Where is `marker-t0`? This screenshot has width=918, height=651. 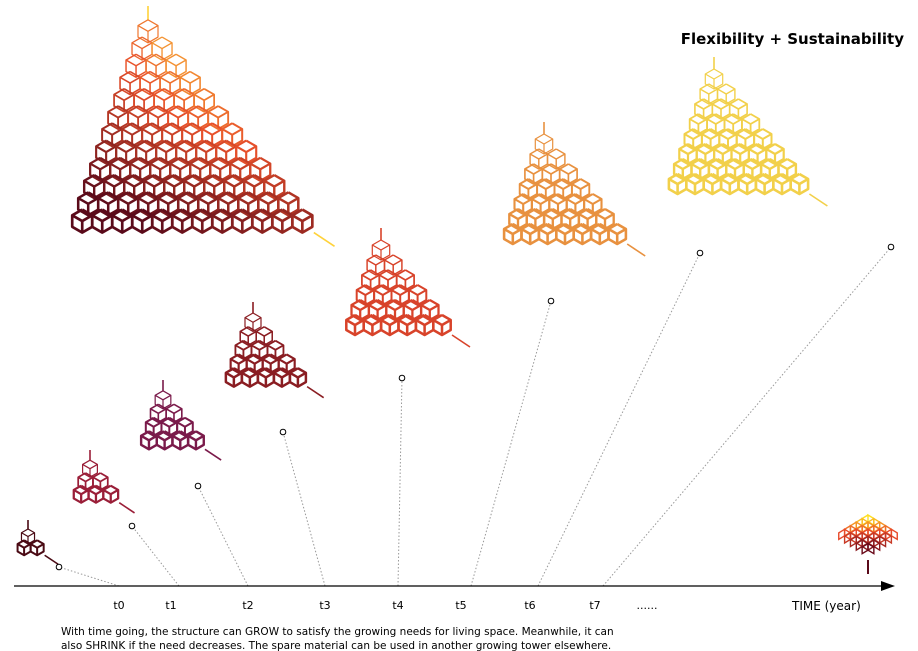
marker-t0 is located at coordinates (59, 567).